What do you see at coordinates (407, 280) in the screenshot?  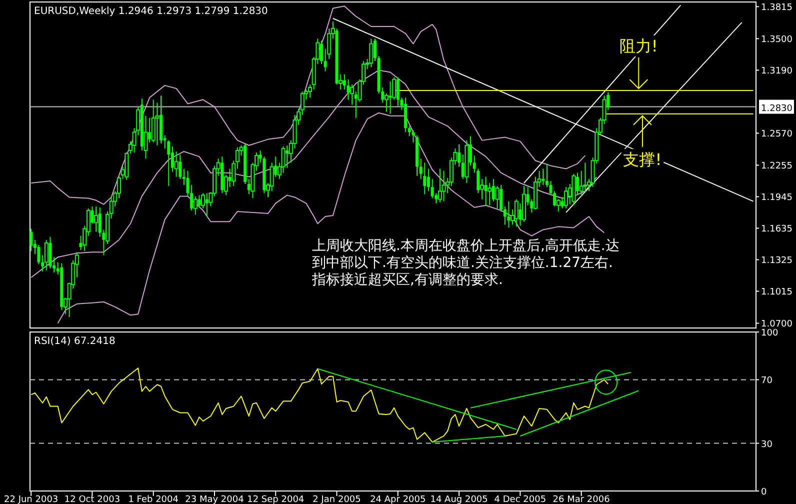 I see `annotation: 指标接近超买区,有调整的要求.` at bounding box center [407, 280].